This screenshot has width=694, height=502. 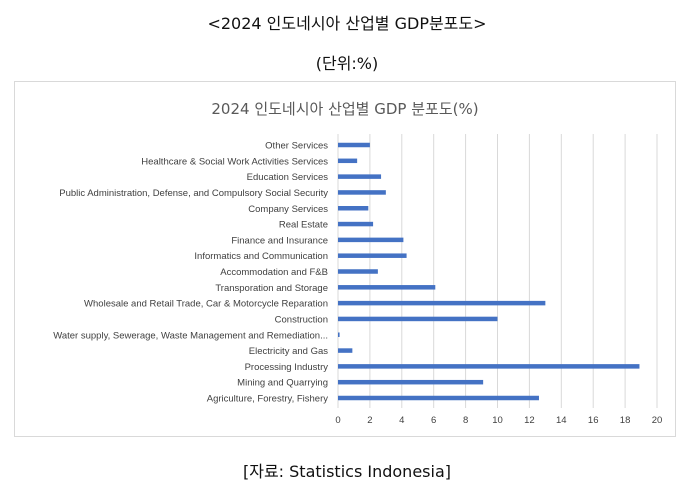 What do you see at coordinates (301, 319) in the screenshot?
I see `category-label: Construction` at bounding box center [301, 319].